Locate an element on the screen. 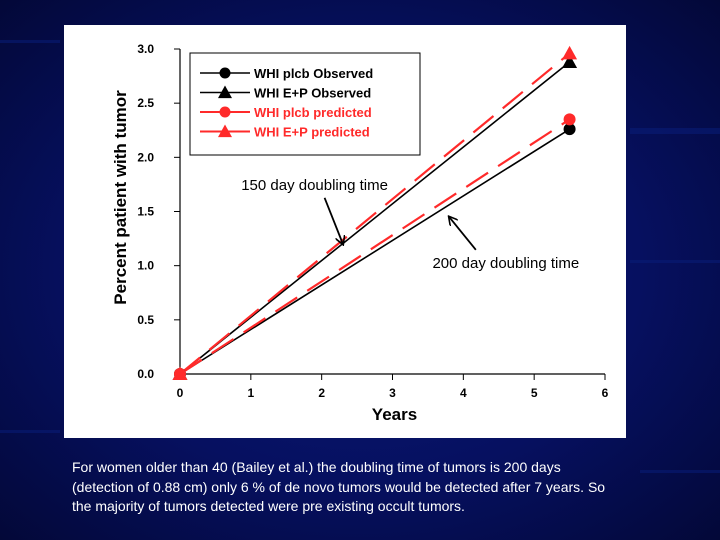  x-tick-label: 2 is located at coordinates (321, 393).